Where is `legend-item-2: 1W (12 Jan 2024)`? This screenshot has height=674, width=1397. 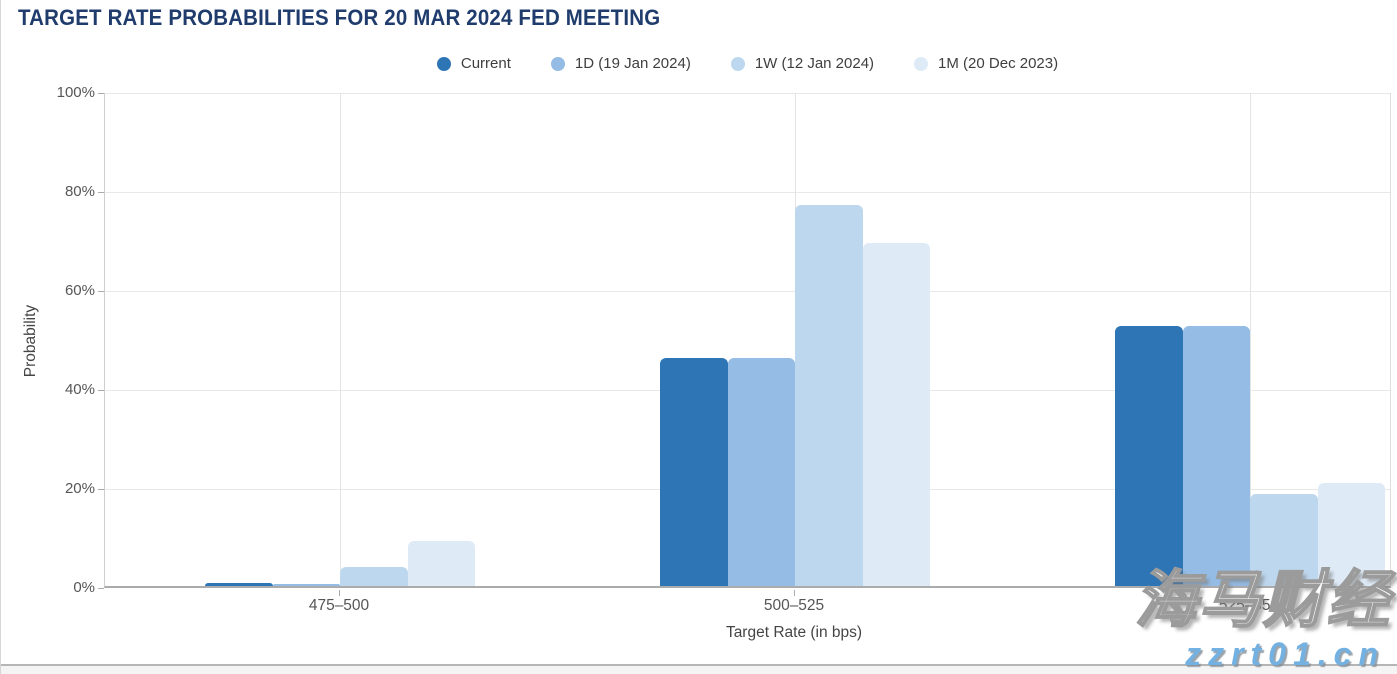 legend-item-2: 1W (12 Jan 2024) is located at coordinates (802, 63).